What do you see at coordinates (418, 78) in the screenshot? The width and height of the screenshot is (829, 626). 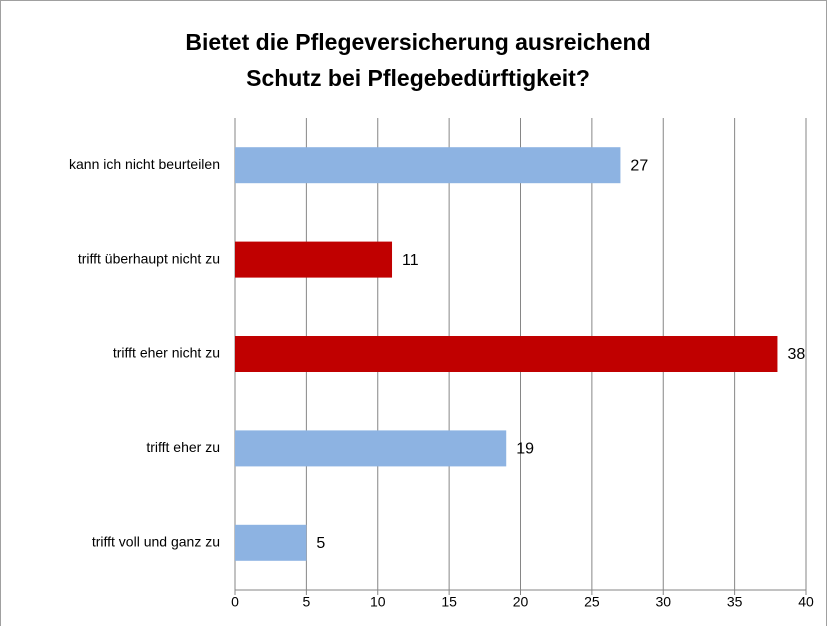 I see `chart-title: Schutz bei Pflegebedürftigkeit?` at bounding box center [418, 78].